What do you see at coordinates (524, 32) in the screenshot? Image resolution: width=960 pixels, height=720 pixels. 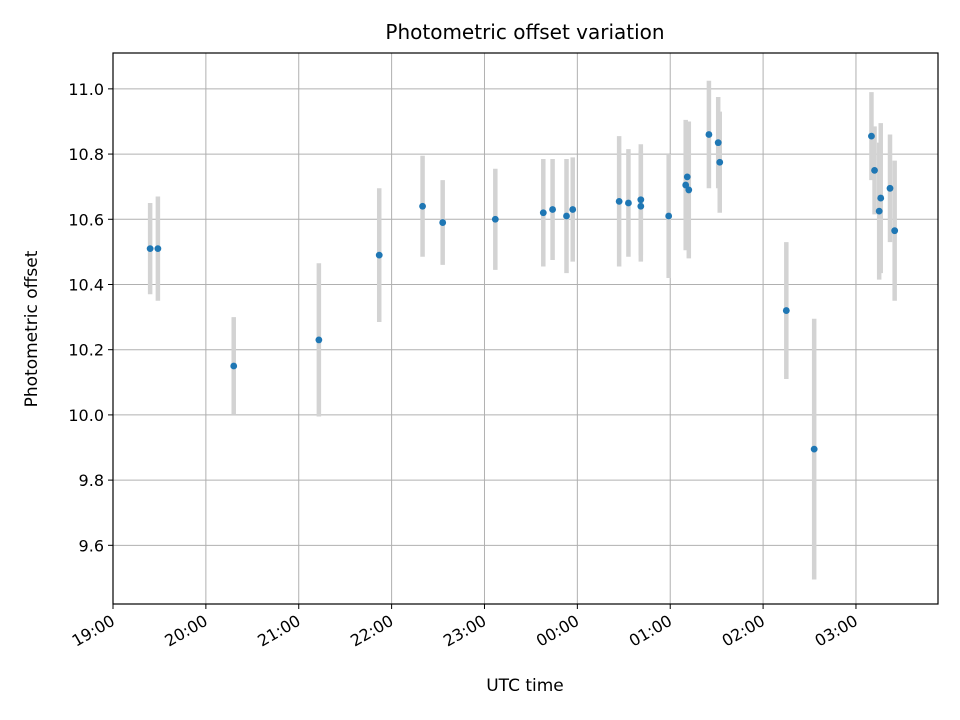 I see `chart-title: Photometric offset variation` at bounding box center [524, 32].